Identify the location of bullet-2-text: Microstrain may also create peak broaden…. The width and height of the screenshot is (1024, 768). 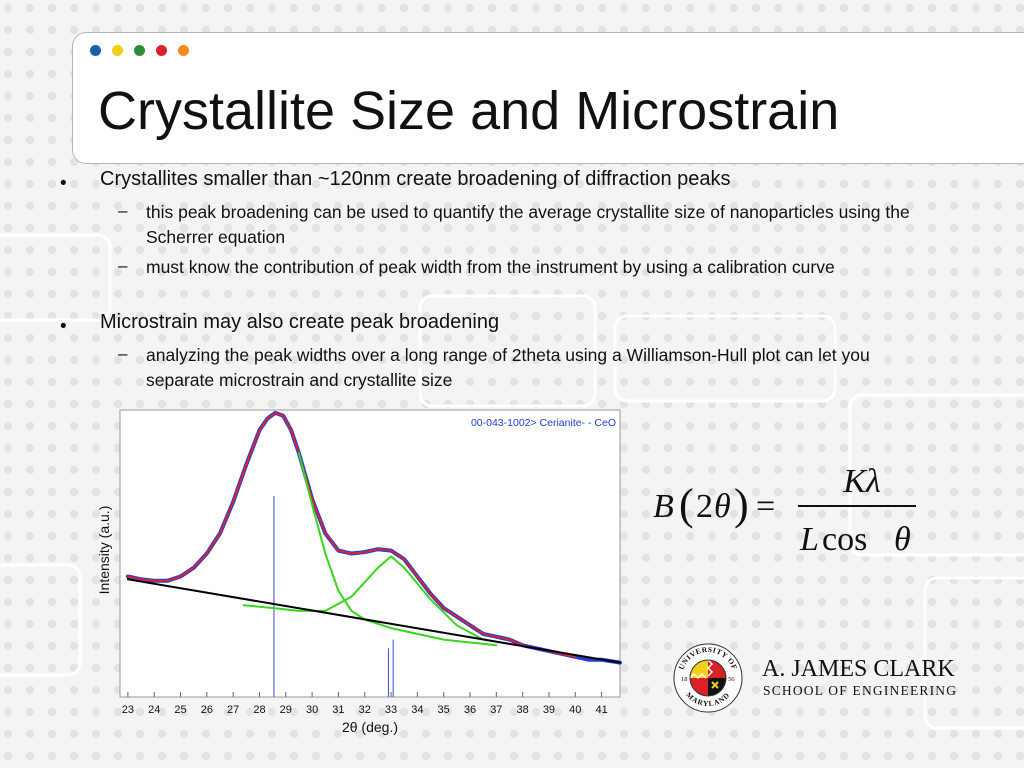
(300, 322).